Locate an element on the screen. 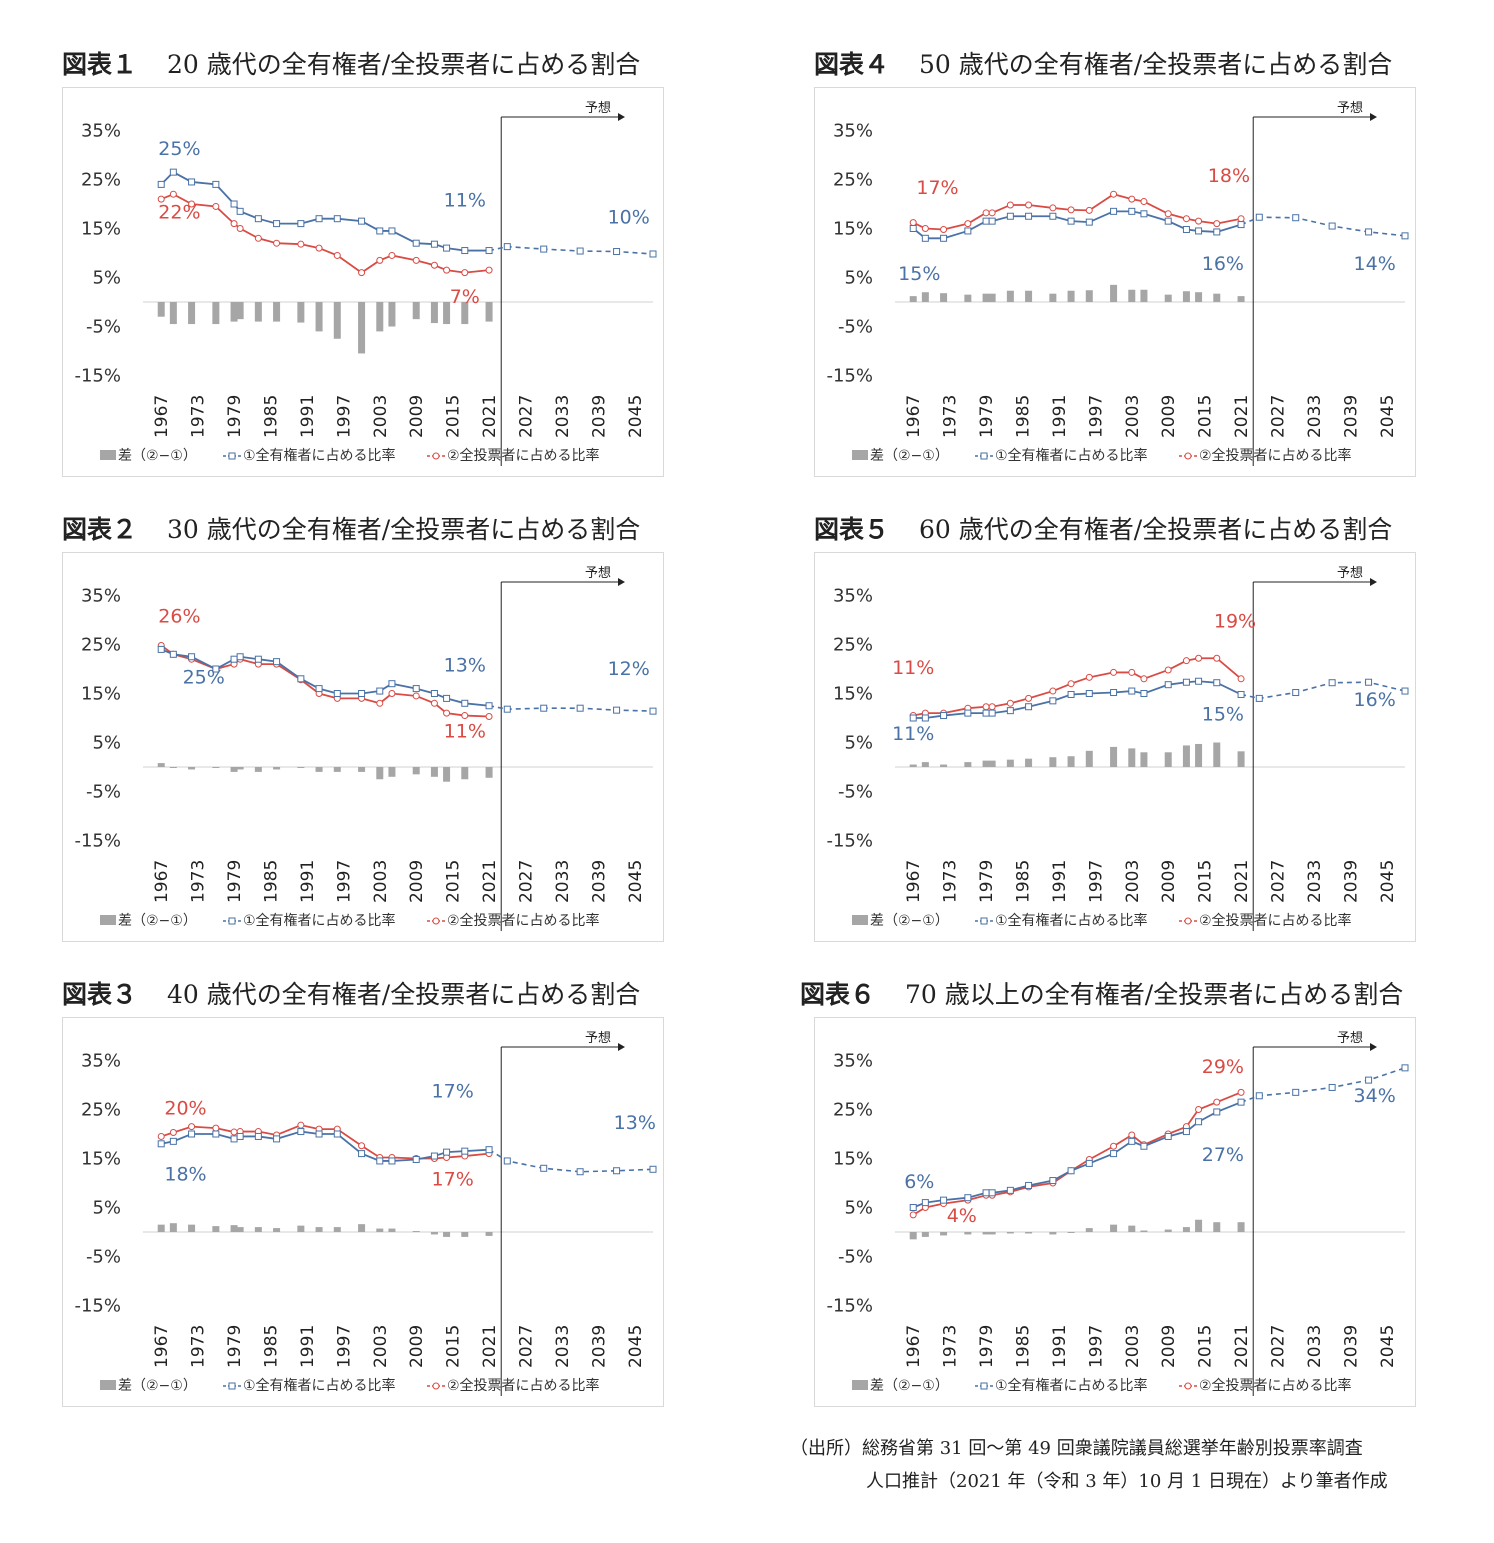  data-label: 11% is located at coordinates (913, 668).